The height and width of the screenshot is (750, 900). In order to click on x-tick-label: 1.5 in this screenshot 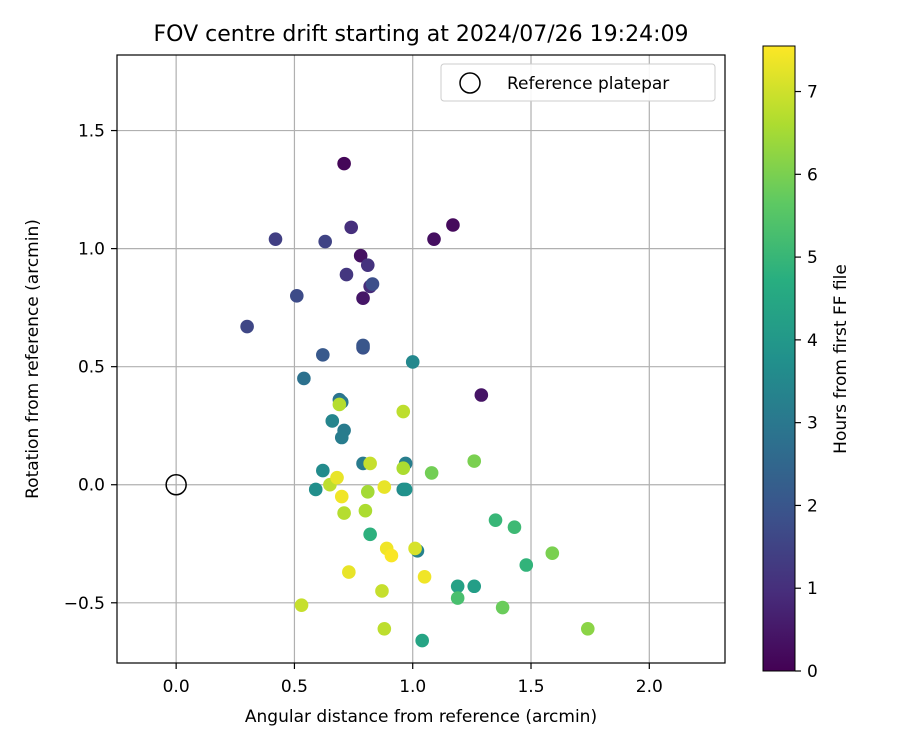, I will do `click(530, 687)`.